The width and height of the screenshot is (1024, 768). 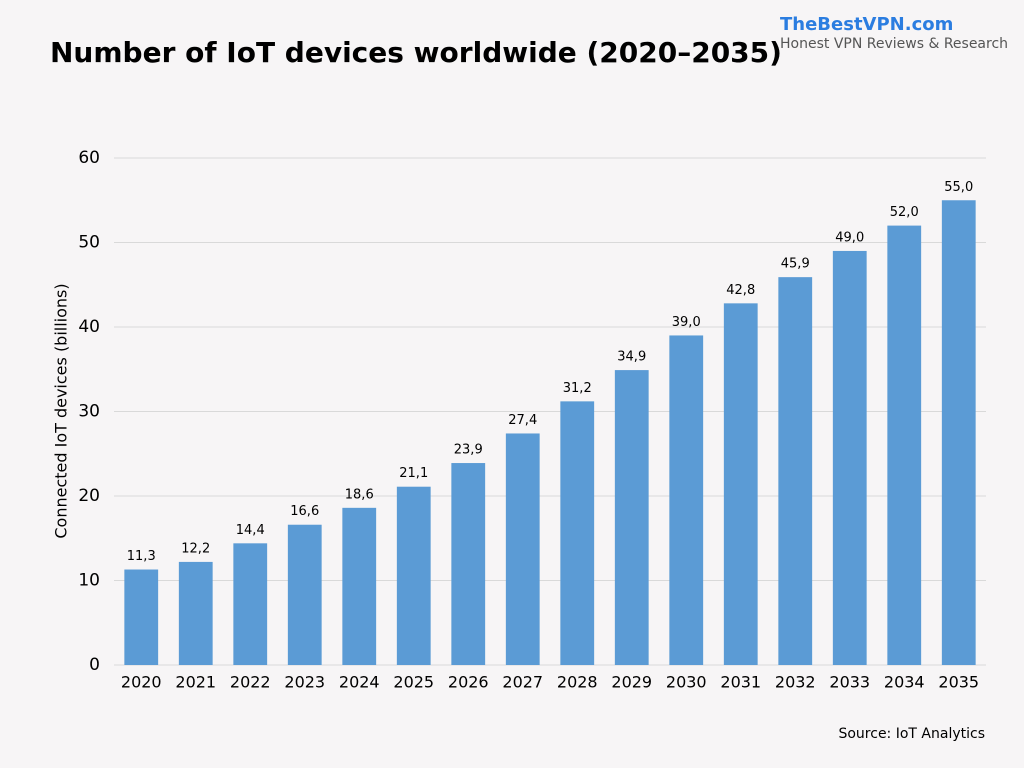 What do you see at coordinates (894, 44) in the screenshot?
I see `brand-tagline: Honest VPN Reviews & Research` at bounding box center [894, 44].